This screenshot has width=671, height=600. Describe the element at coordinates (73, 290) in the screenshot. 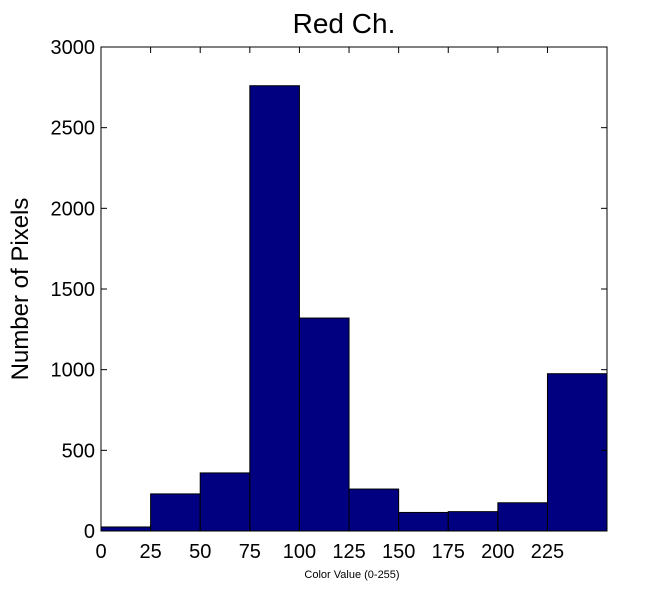

I see `y-tick-label-1500: 1500` at that location.